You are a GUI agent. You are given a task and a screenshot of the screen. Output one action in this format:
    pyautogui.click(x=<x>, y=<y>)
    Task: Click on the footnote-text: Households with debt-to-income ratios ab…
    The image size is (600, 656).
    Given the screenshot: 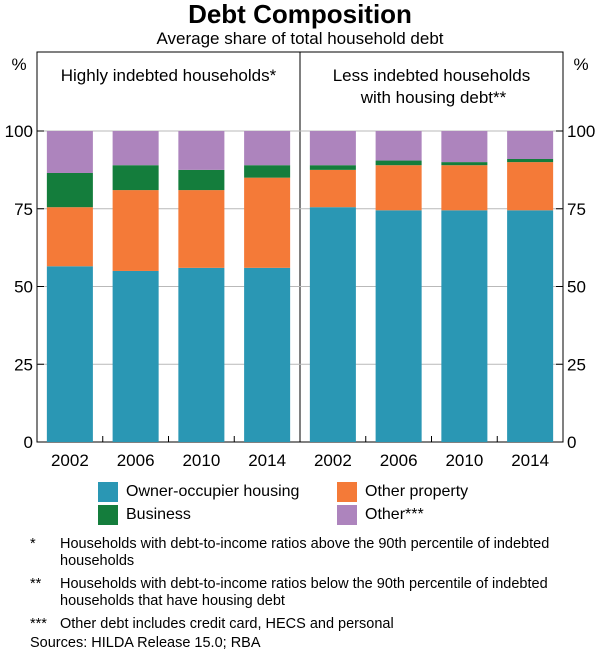 What is the action you would take?
    pyautogui.click(x=305, y=552)
    